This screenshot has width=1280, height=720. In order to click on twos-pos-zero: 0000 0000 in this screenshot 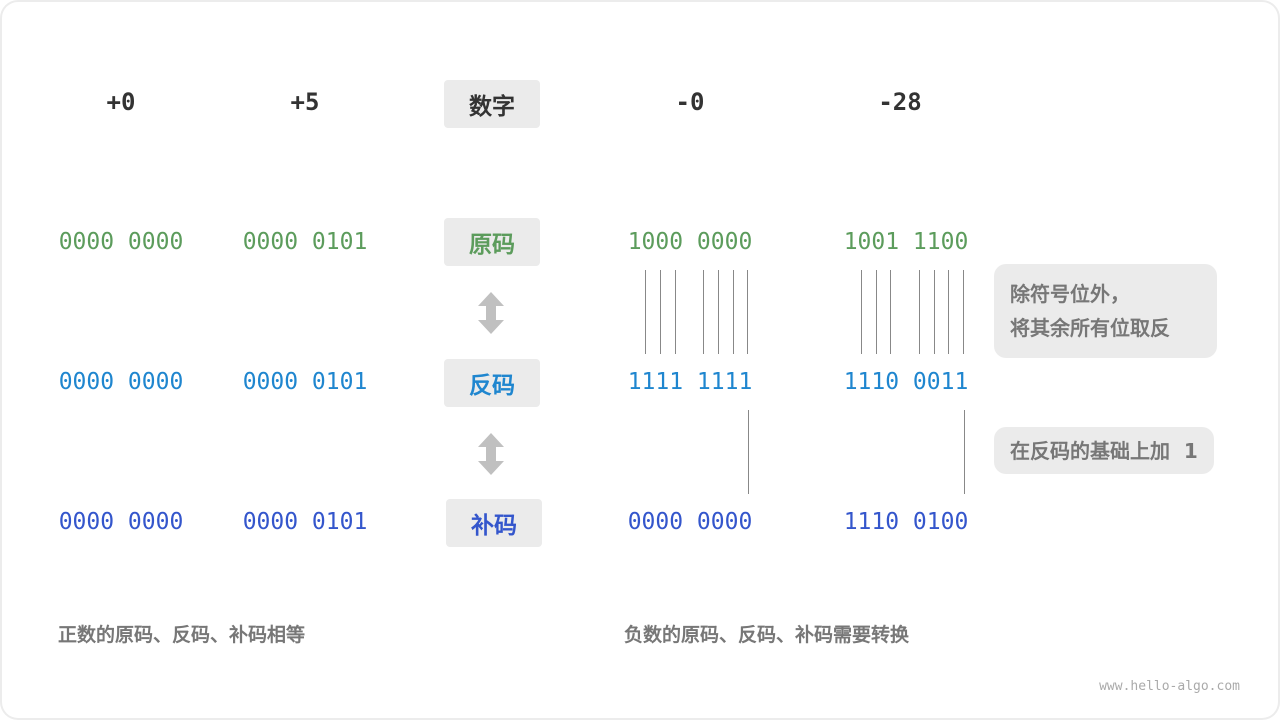, I will do `click(121, 522)`.